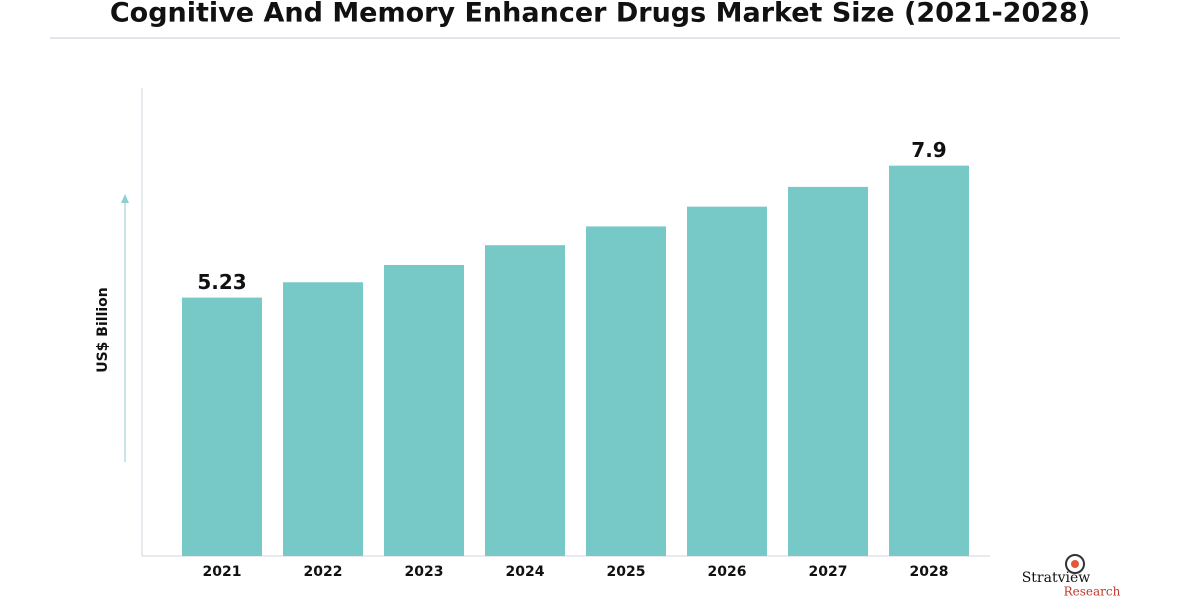 The height and width of the screenshot is (600, 1200). What do you see at coordinates (221, 282) in the screenshot?
I see `data-label: 5.23` at bounding box center [221, 282].